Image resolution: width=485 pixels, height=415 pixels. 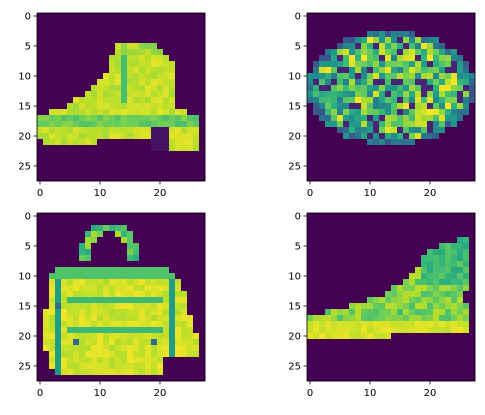 I want to click on axes-frame, so click(x=391, y=297).